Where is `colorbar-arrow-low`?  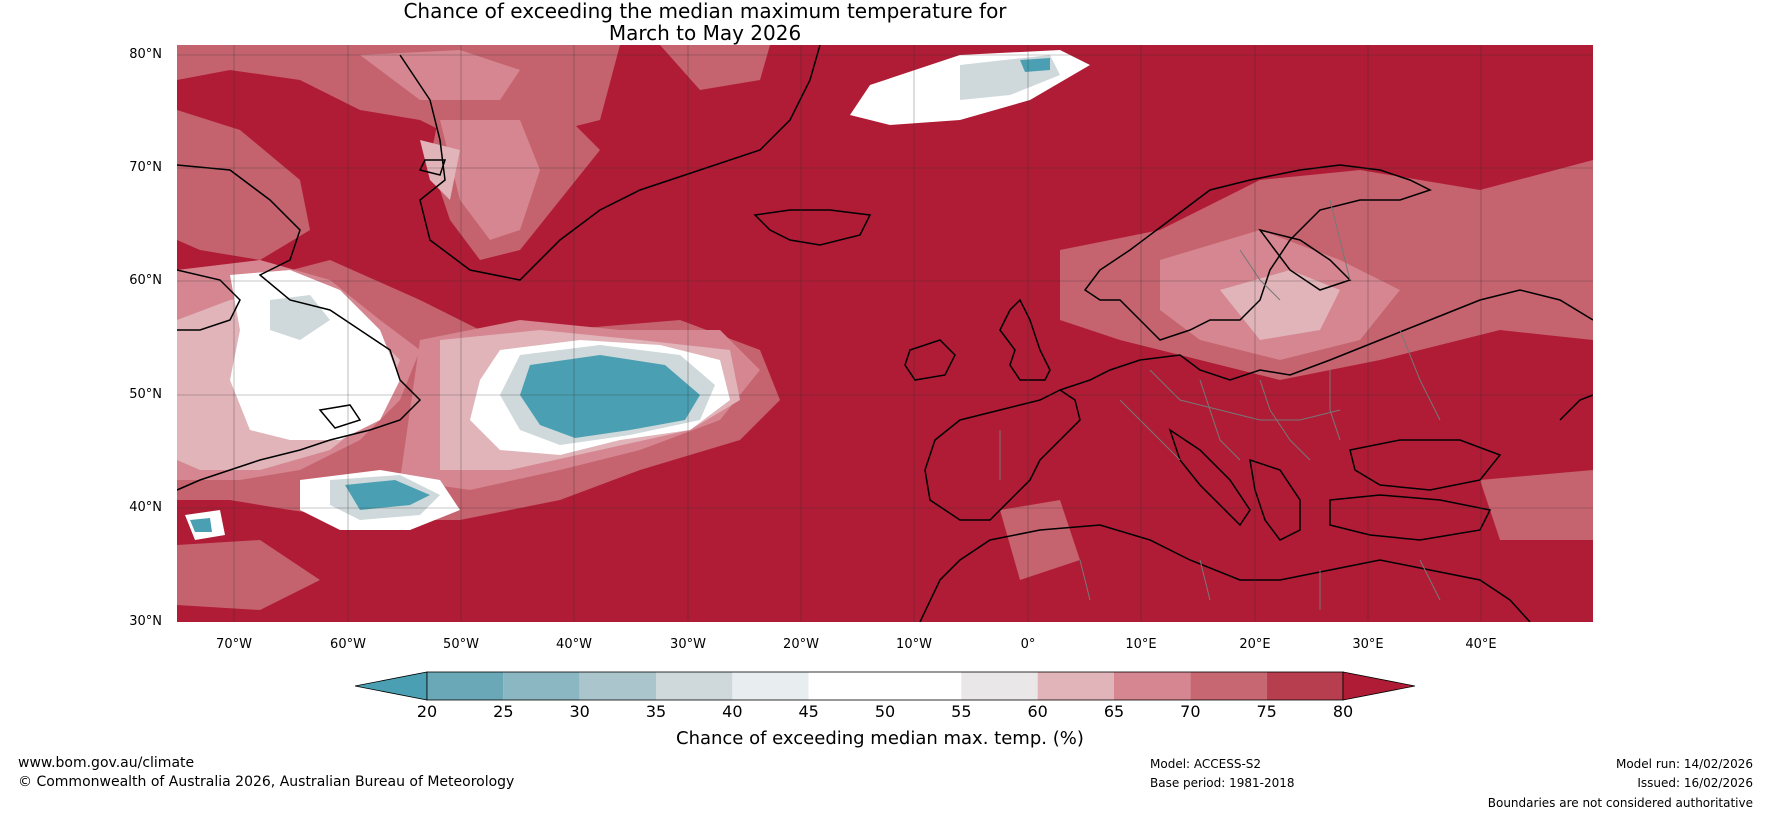
colorbar-arrow-low is located at coordinates (391, 686).